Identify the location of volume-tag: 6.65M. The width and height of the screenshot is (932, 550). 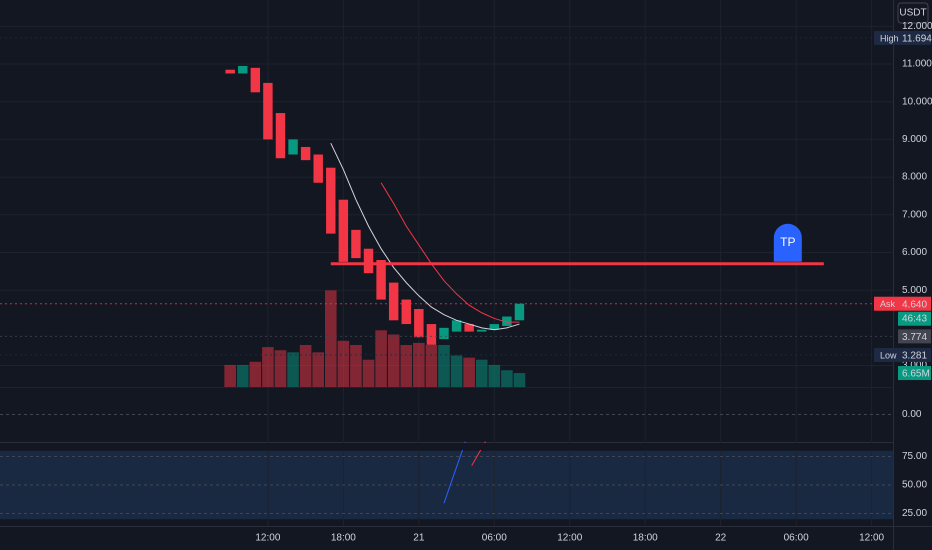
(916, 374).